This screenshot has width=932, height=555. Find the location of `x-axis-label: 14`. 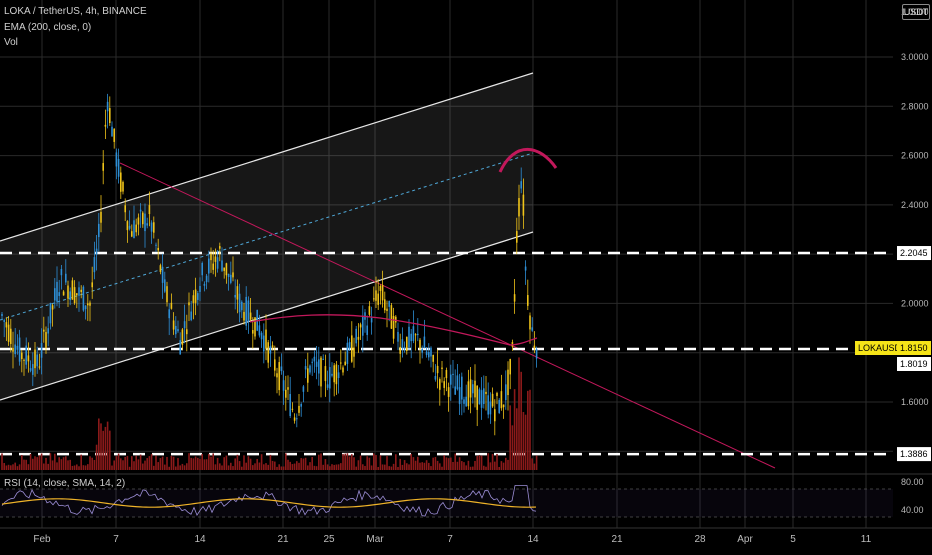

x-axis-label: 14 is located at coordinates (200, 539).